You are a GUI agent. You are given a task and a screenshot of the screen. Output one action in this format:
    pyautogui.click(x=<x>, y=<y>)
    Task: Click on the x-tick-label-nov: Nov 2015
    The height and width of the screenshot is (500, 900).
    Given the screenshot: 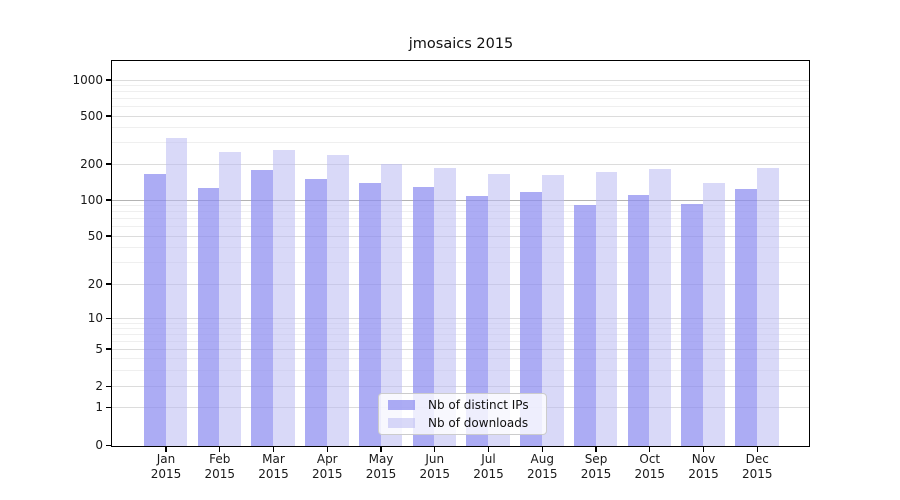 What is the action you would take?
    pyautogui.click(x=703, y=466)
    